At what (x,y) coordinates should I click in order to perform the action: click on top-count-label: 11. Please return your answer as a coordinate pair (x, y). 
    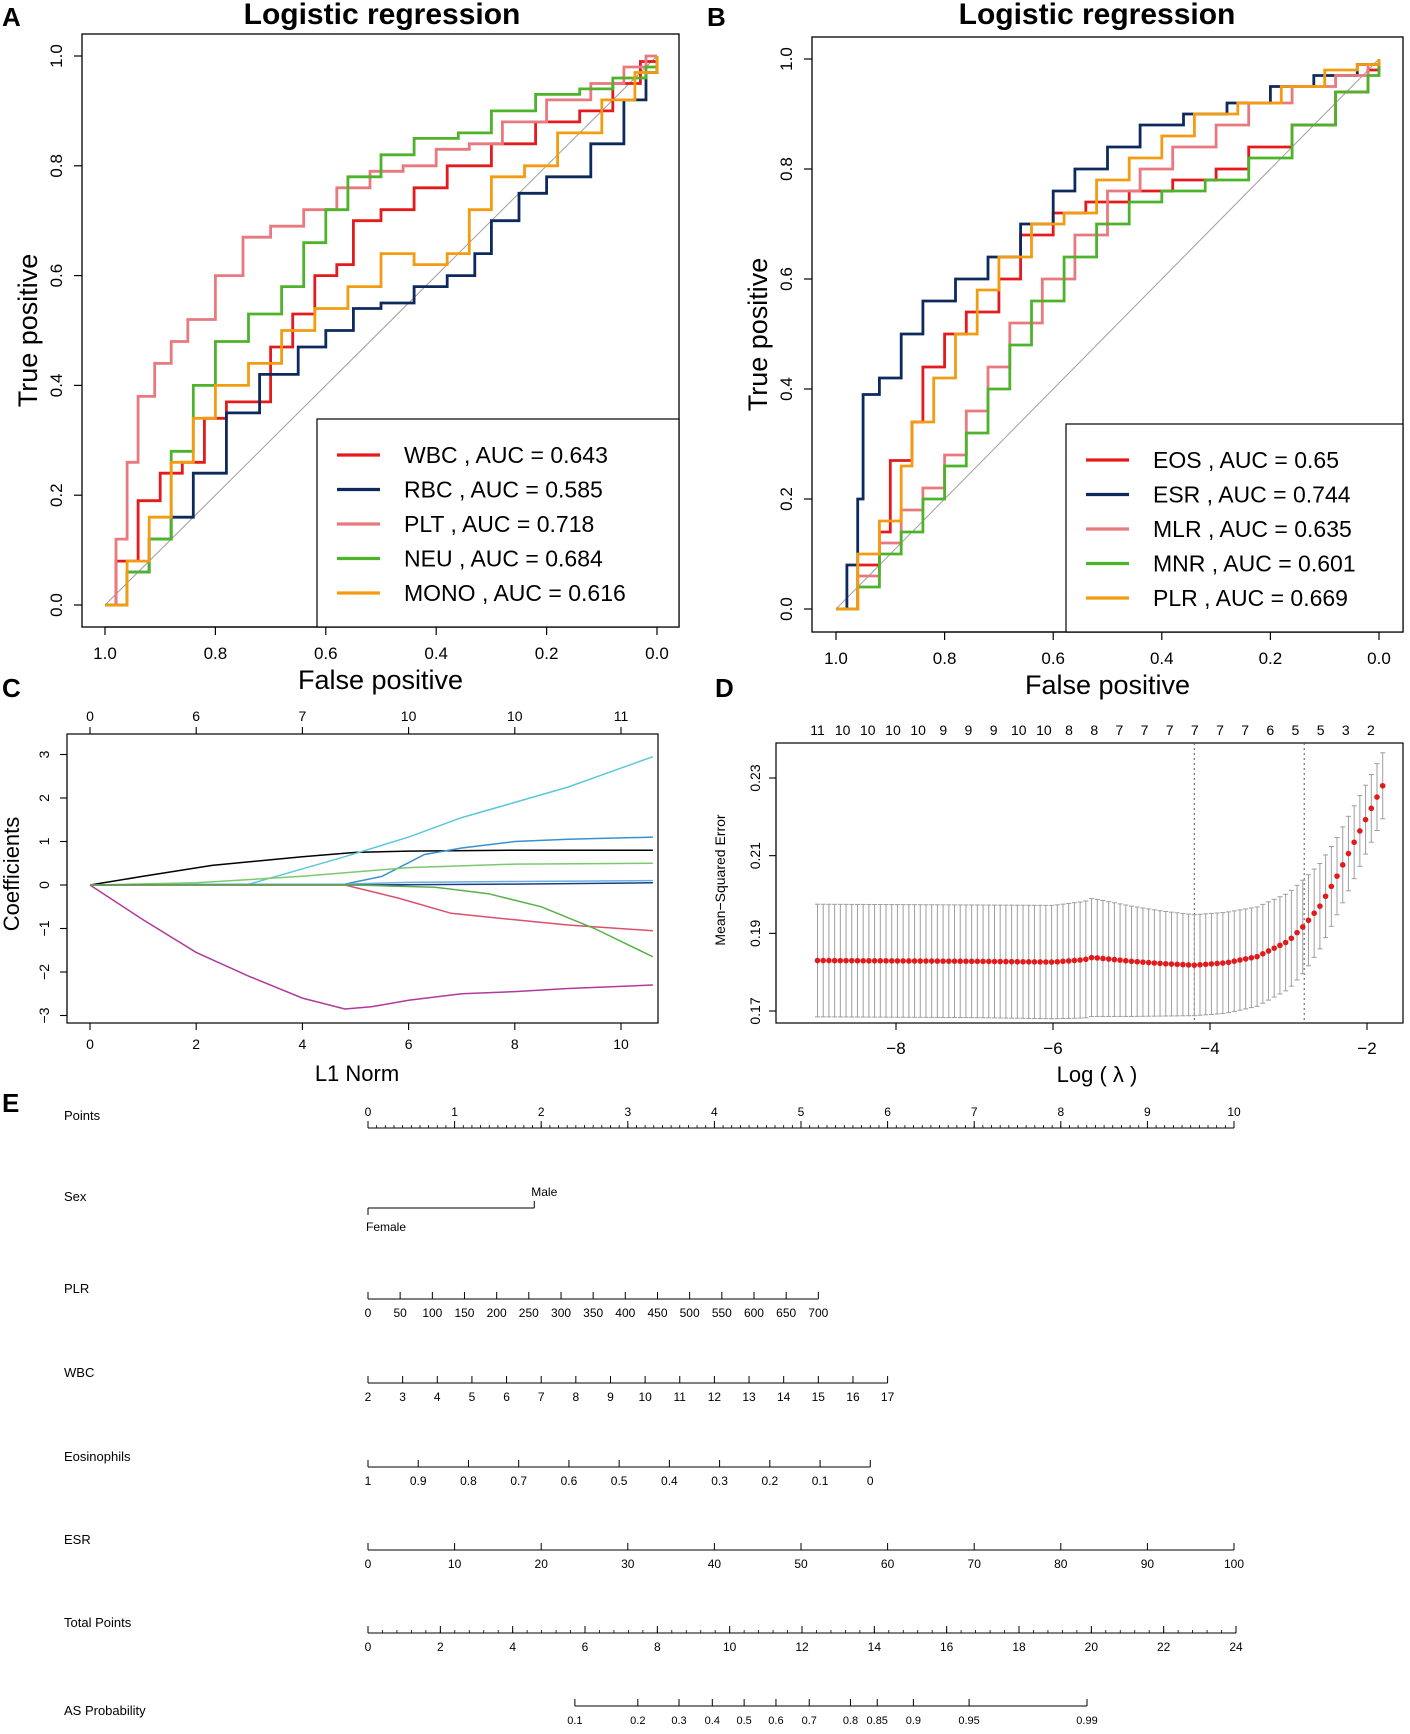
    Looking at the image, I should click on (817, 730).